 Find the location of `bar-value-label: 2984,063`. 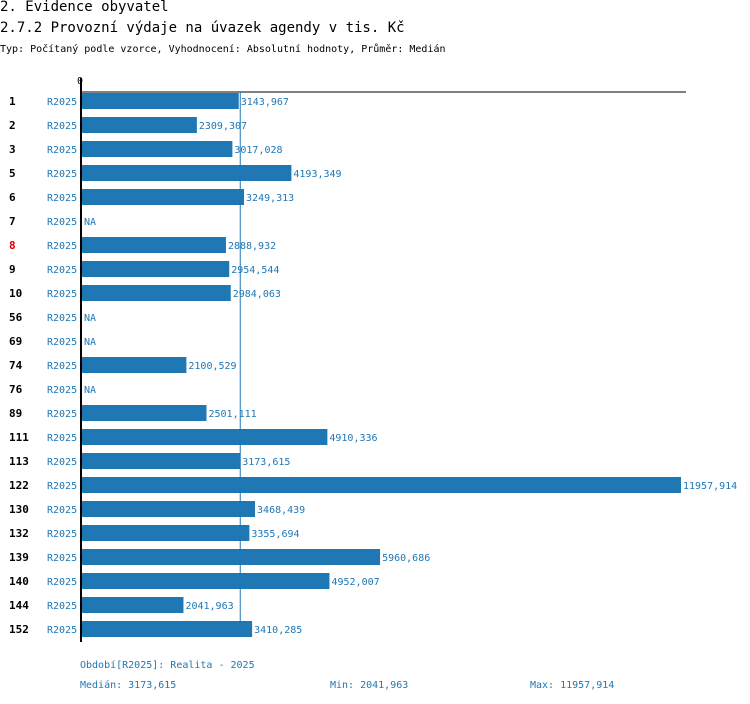

bar-value-label: 2984,063 is located at coordinates (257, 294).